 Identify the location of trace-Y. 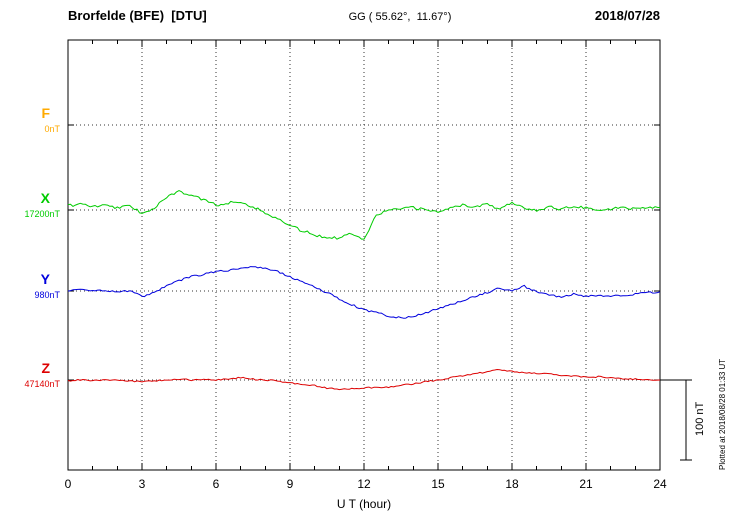
(364, 292).